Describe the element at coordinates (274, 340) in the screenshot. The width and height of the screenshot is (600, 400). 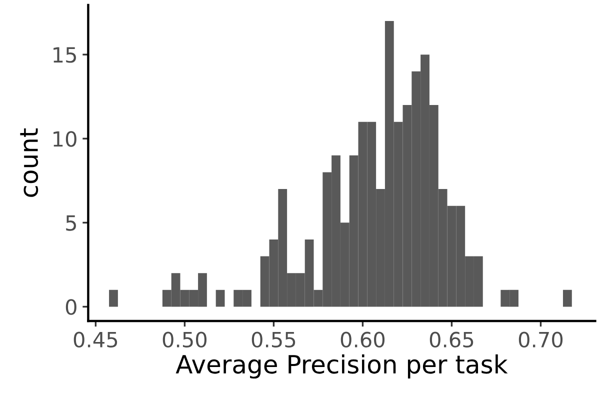
I see `x-tick-label: 0.55` at that location.